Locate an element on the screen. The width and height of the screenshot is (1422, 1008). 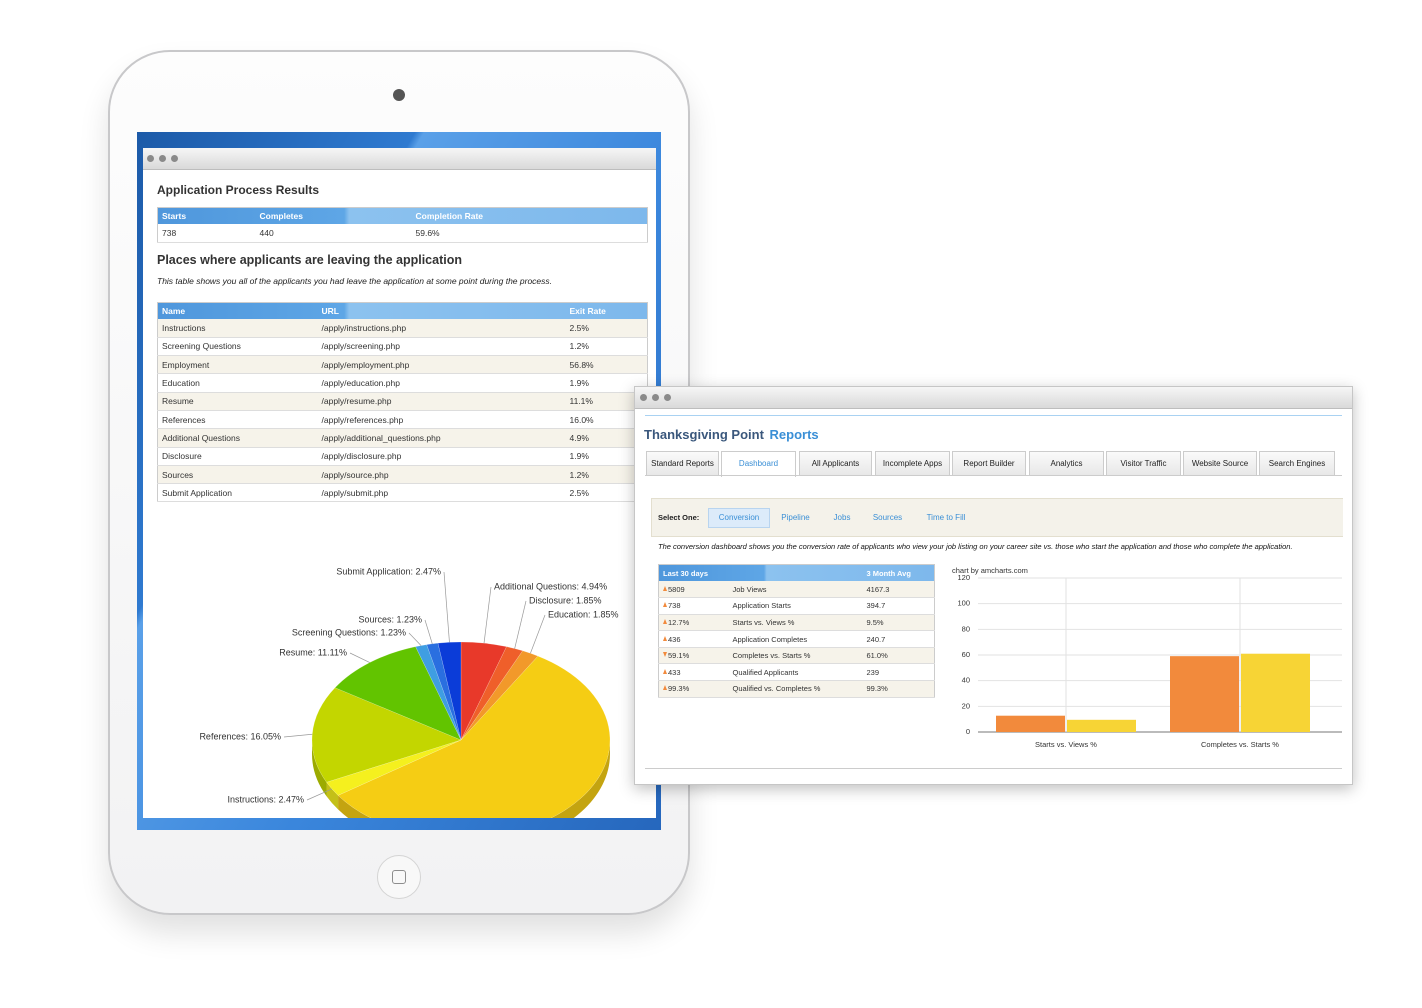
table-cell: /apply/screening.php is located at coordinates (441, 347).